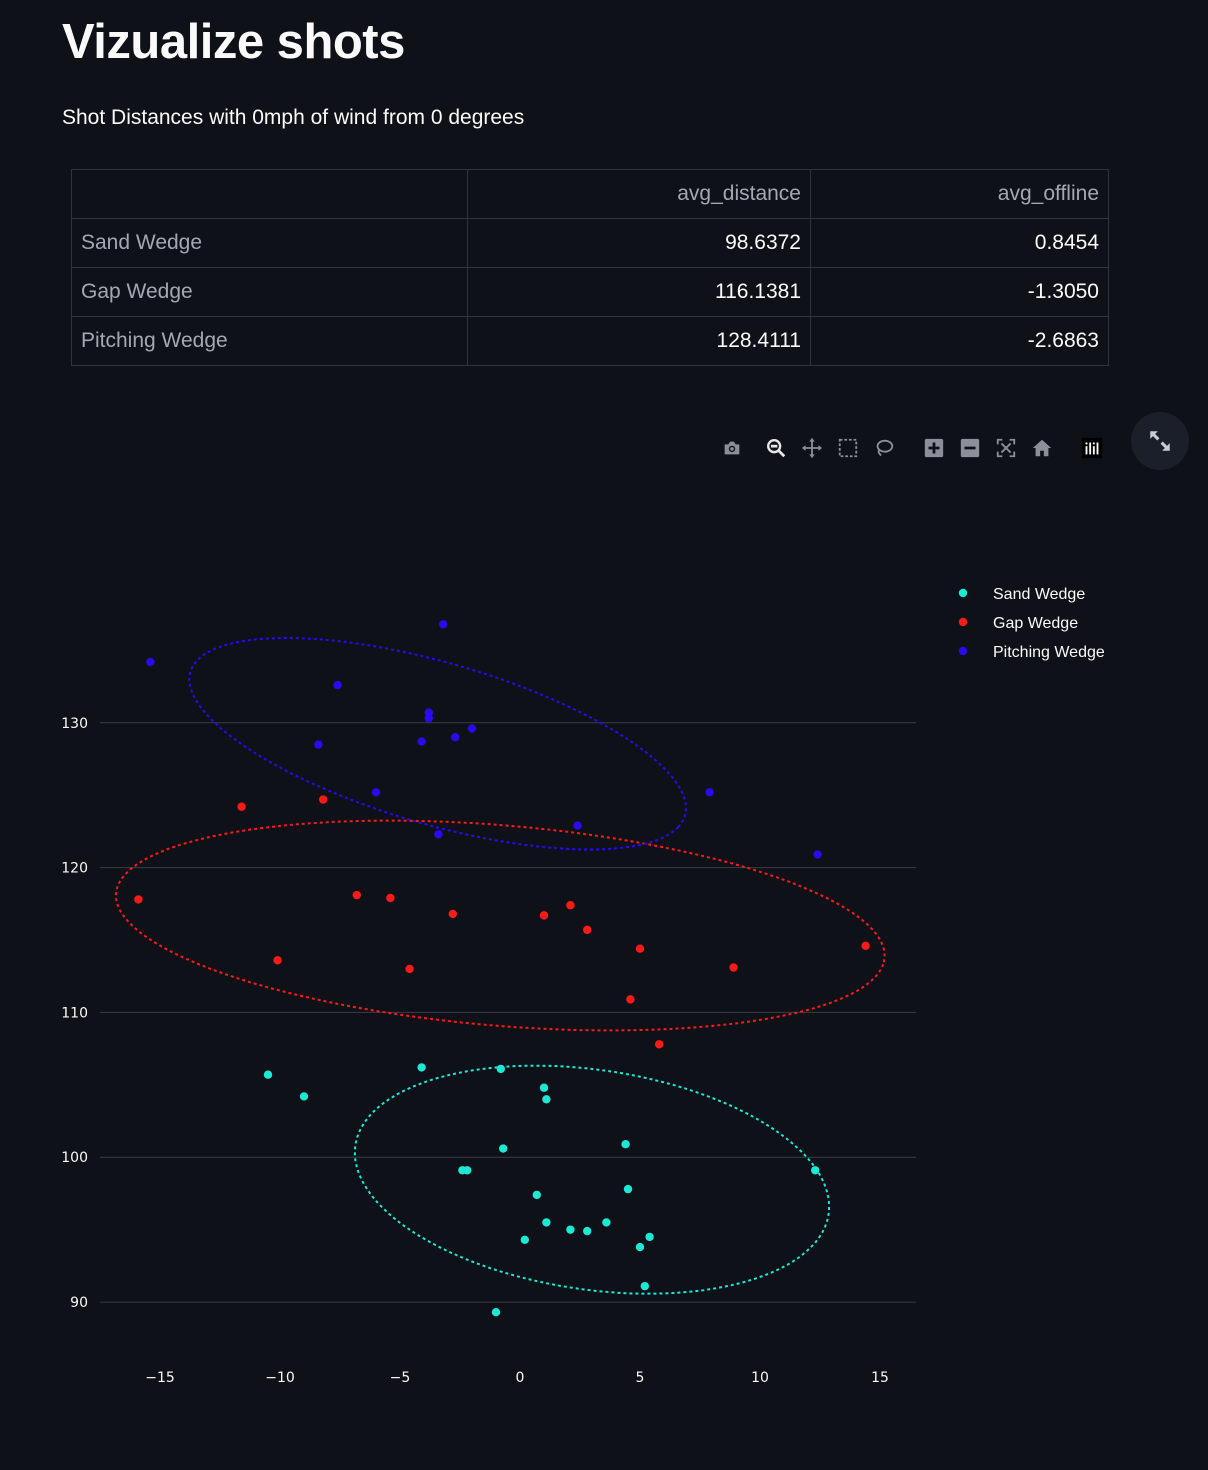  I want to click on table-cell-avg-distance: 128.4111, so click(639, 341).